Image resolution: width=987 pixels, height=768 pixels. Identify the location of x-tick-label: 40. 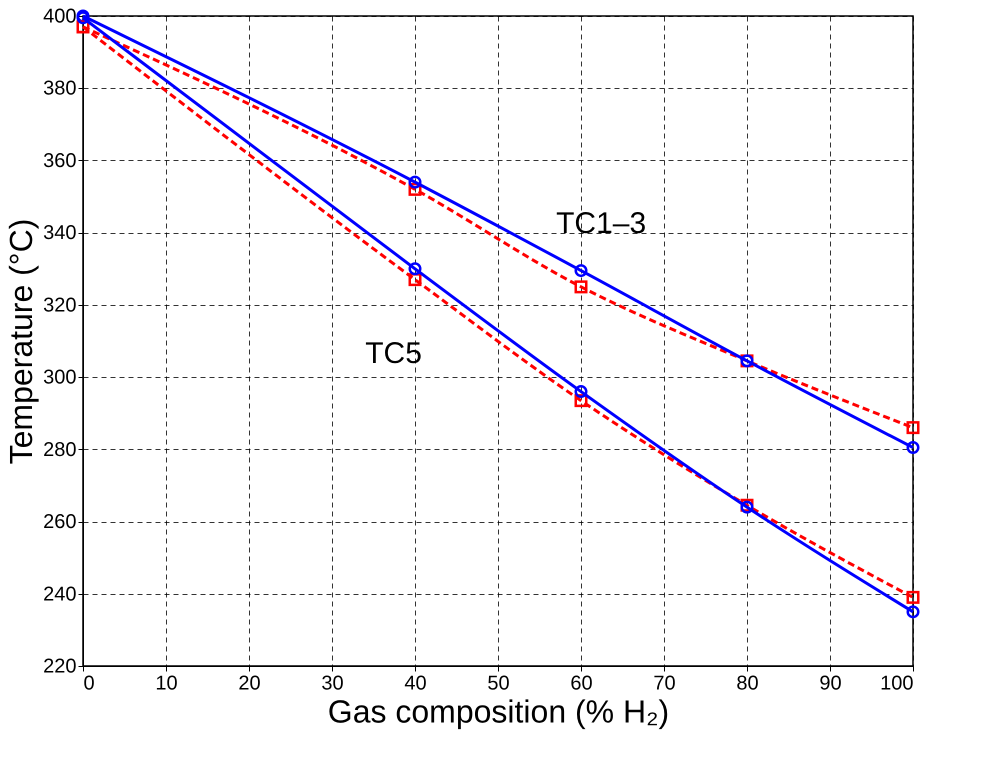
(415, 683).